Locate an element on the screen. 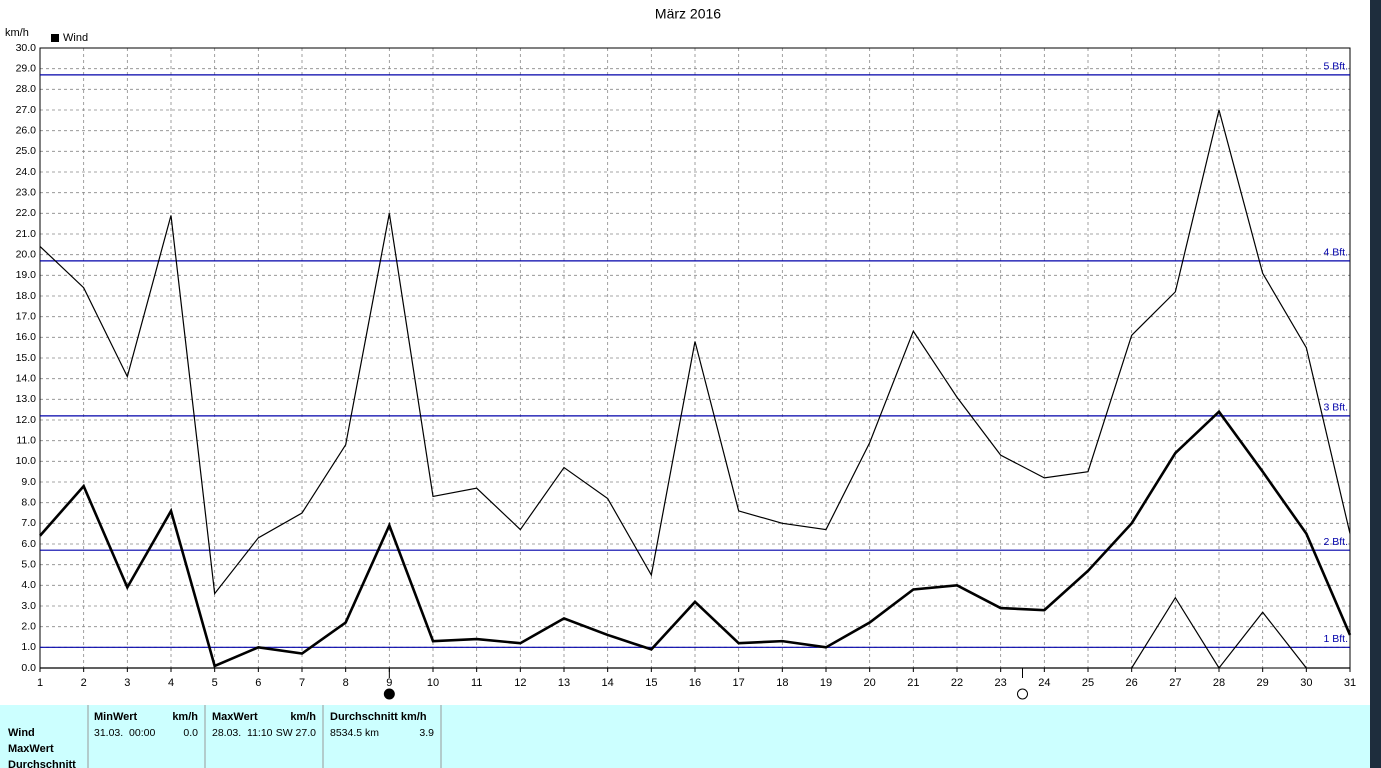 This screenshot has height=768, width=1381. y-tick-label: 1.0 is located at coordinates (28, 647).